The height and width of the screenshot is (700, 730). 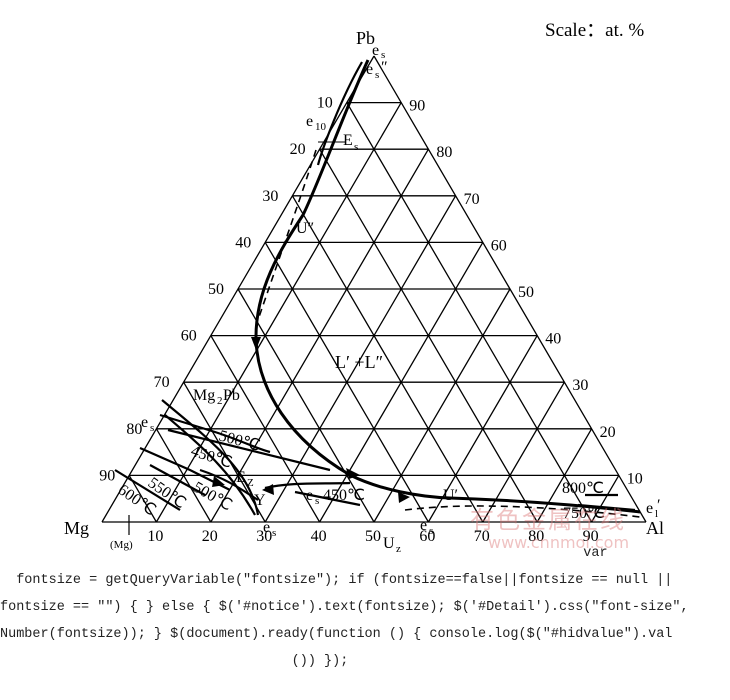 I want to click on bottom-tick-label: 50, so click(x=373, y=536).